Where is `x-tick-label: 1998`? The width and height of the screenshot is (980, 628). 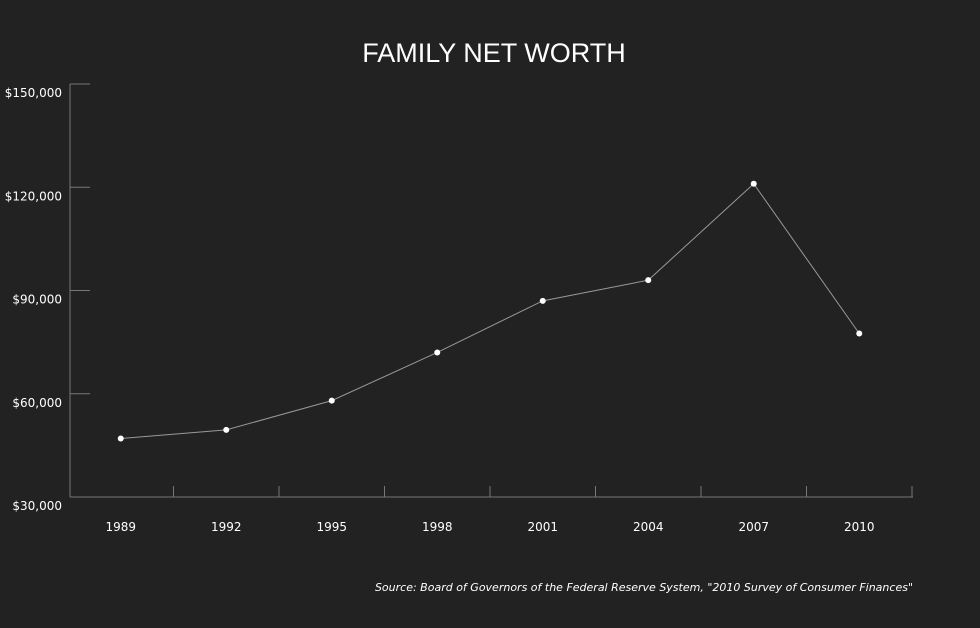 x-tick-label: 1998 is located at coordinates (437, 527).